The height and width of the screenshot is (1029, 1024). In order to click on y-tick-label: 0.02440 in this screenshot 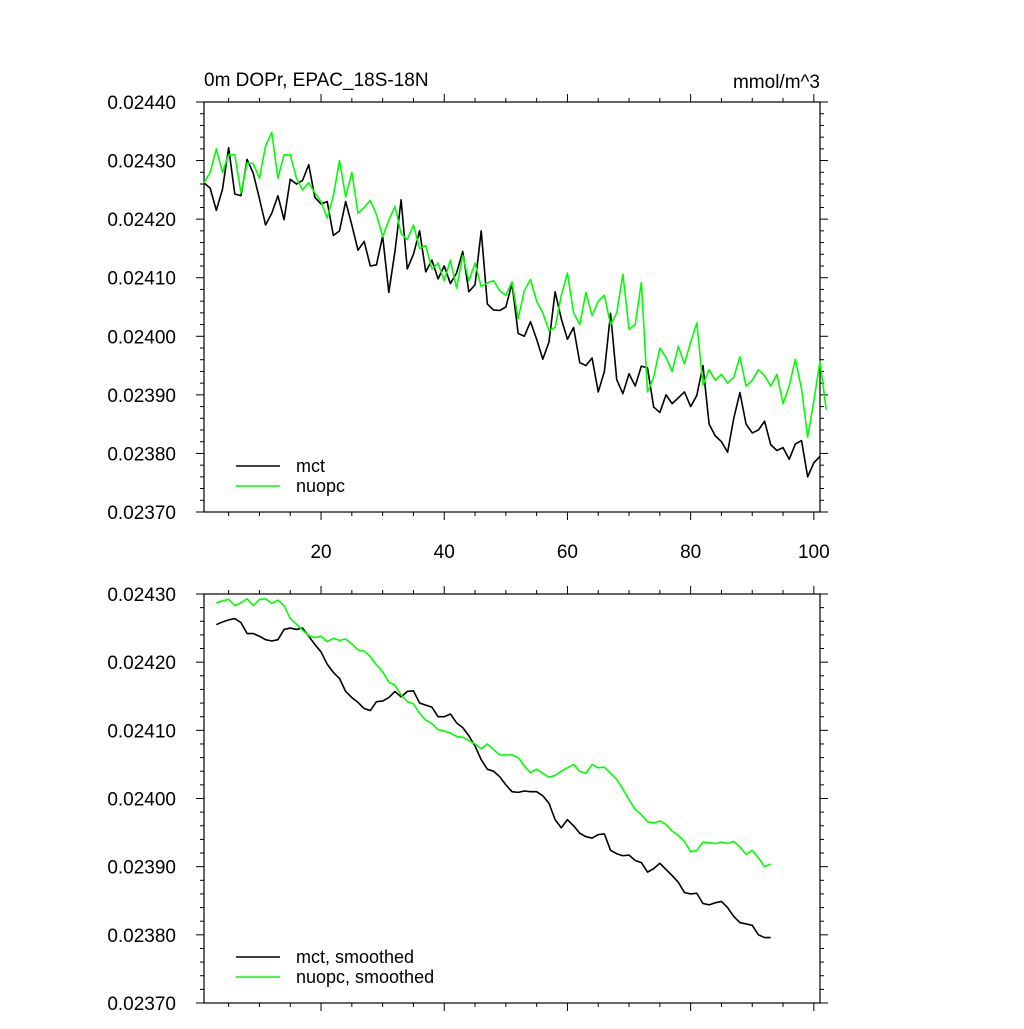, I will do `click(141, 103)`.